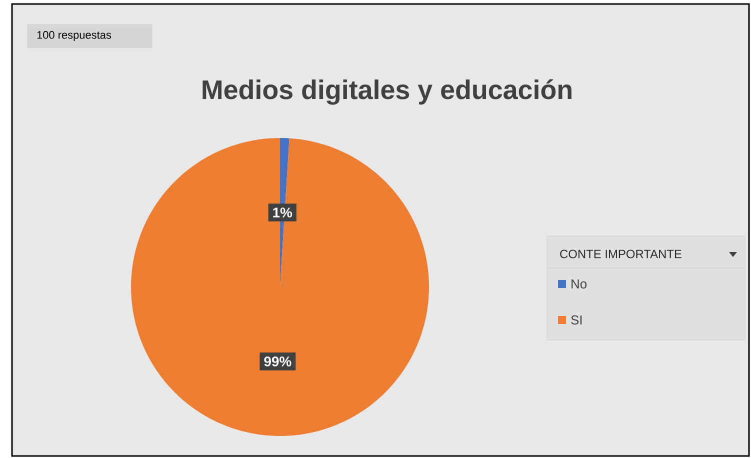 This screenshot has width=751, height=458. What do you see at coordinates (621, 254) in the screenshot?
I see `legend-title: CONTE IMPORTANTE` at bounding box center [621, 254].